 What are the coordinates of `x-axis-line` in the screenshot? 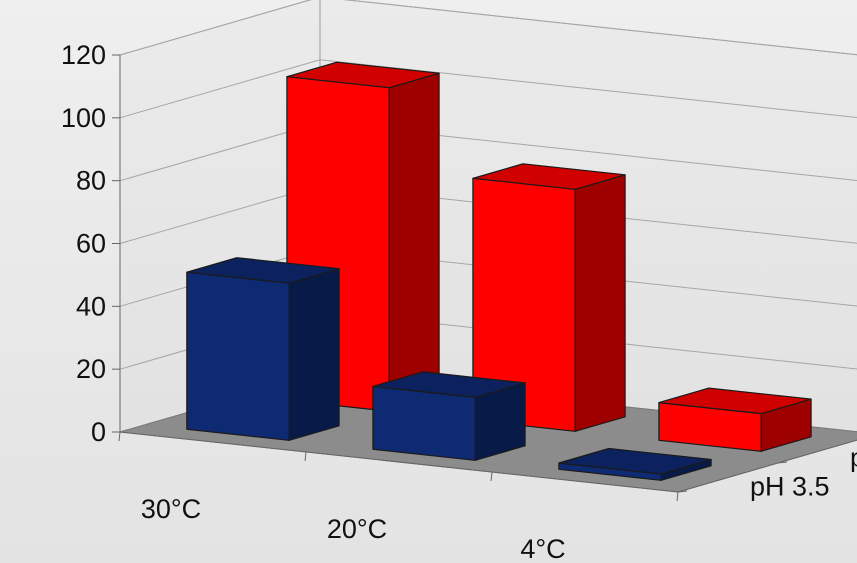 It's located at (399, 462).